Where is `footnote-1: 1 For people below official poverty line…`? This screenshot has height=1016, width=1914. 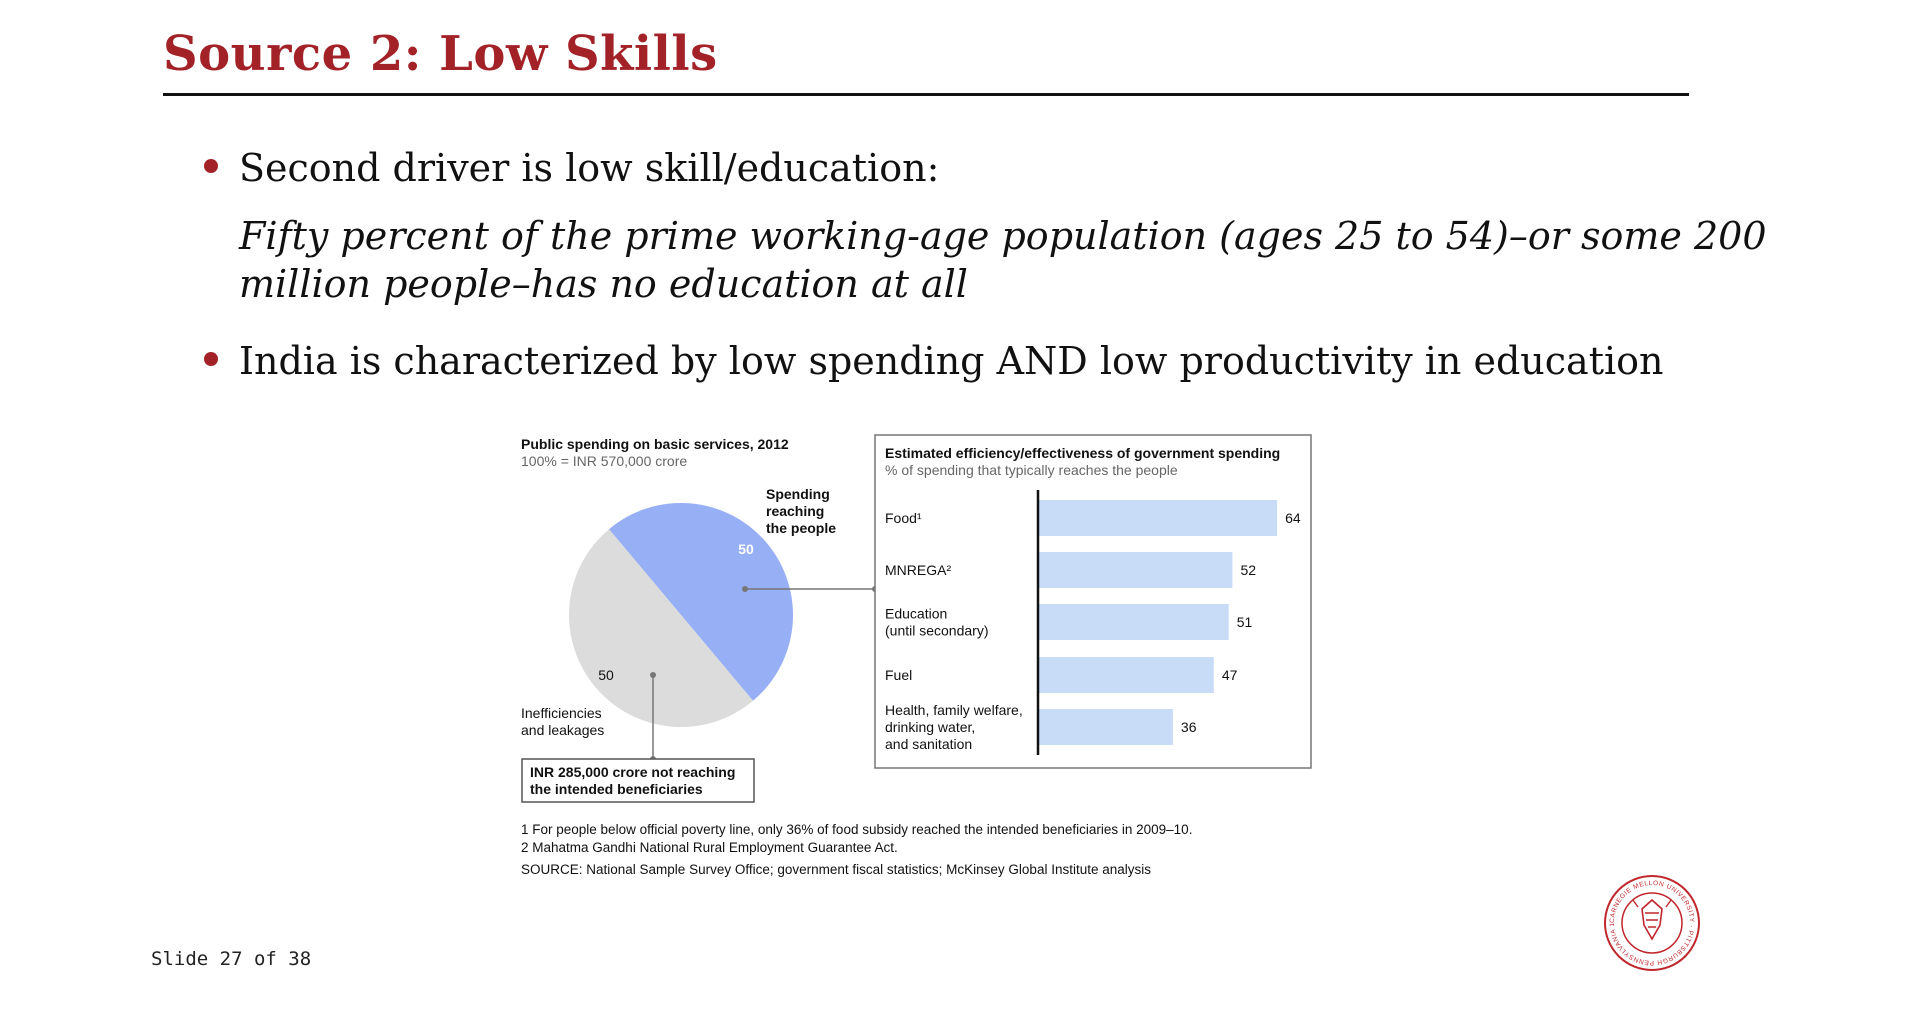 footnote-1: 1 For people below official poverty line… is located at coordinates (856, 829).